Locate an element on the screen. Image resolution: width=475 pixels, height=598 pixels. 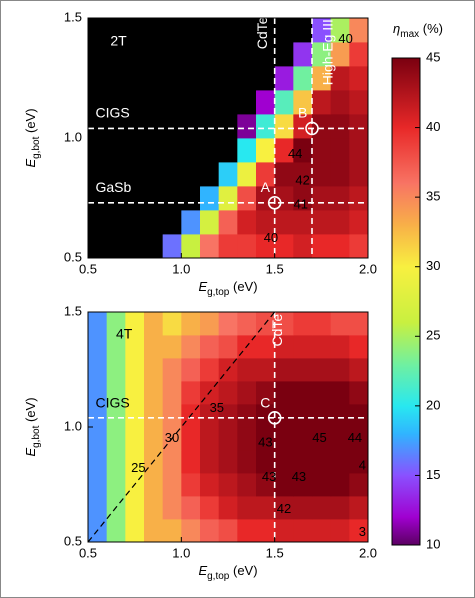
y-axis-label: Eg,bot (eV) is located at coordinates (32, 426).